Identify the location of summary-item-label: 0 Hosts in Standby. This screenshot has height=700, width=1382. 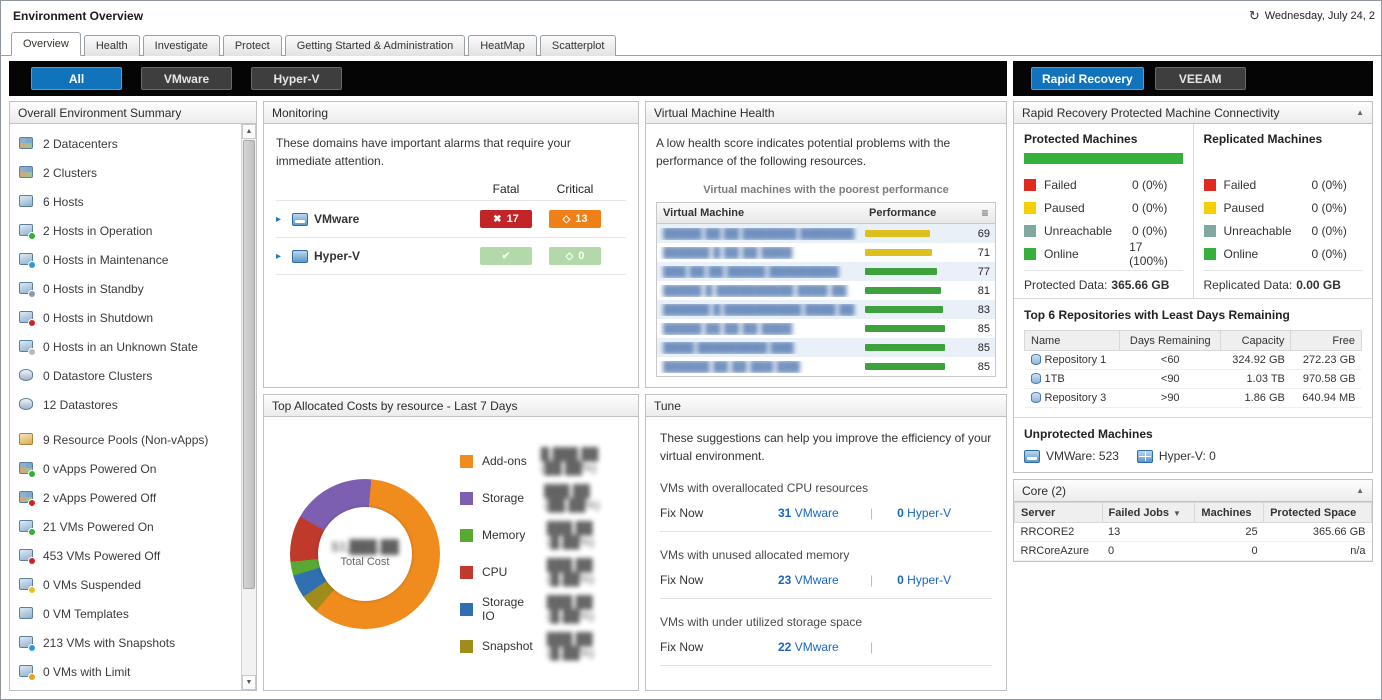
(93, 288).